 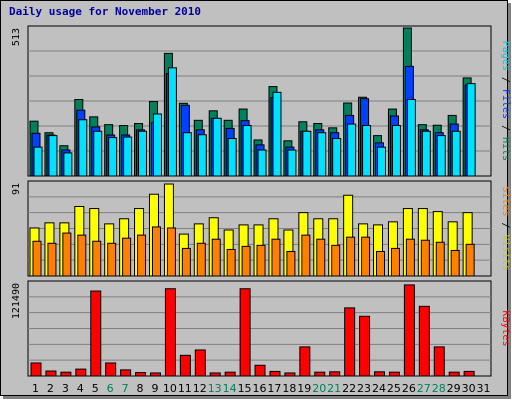 What do you see at coordinates (16, 189) in the screenshot?
I see `y-max-label-1: 91` at bounding box center [16, 189].